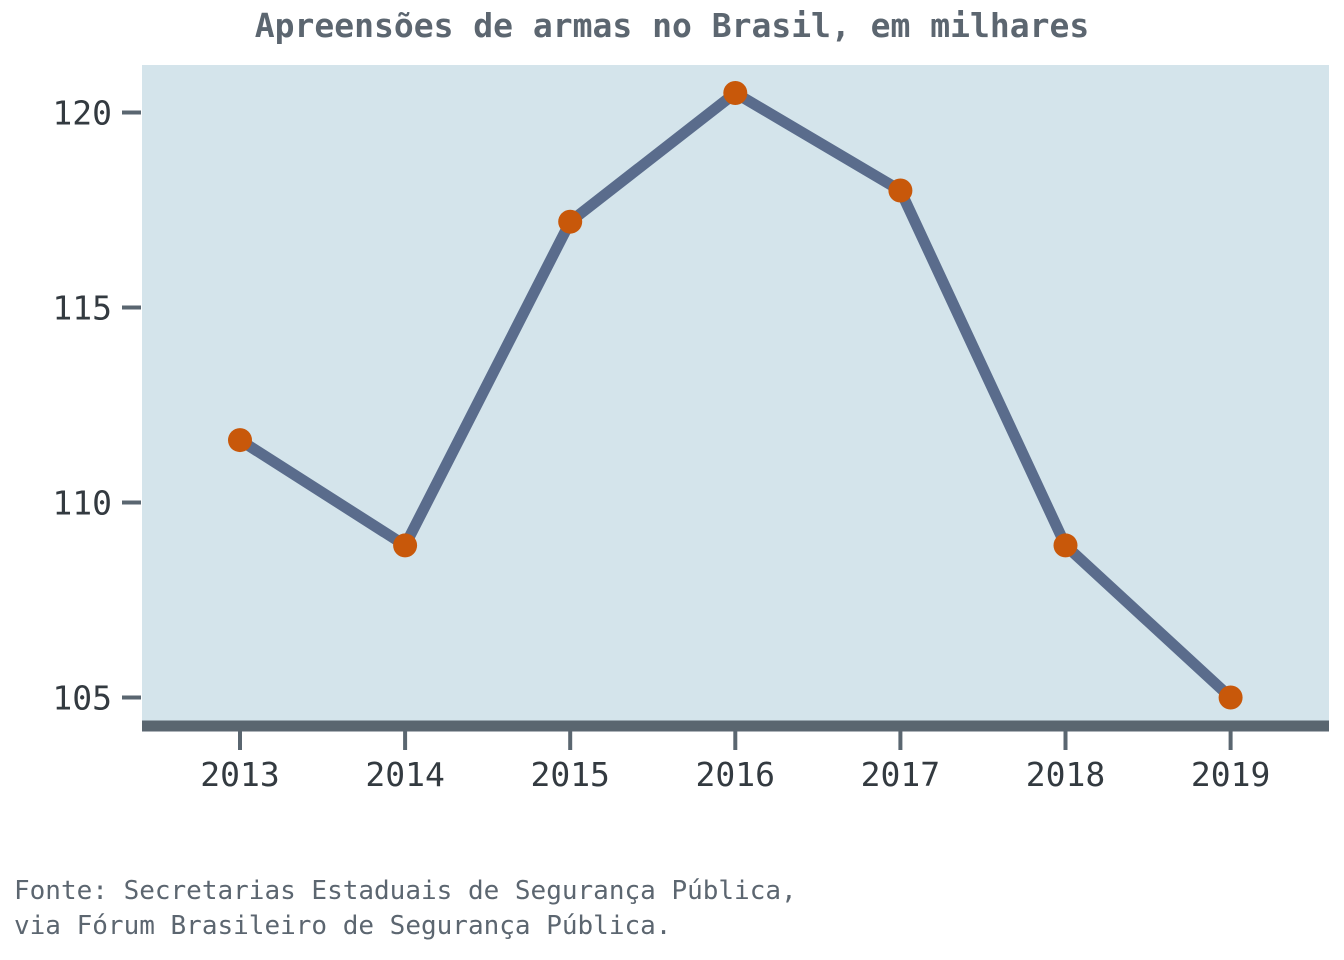 The width and height of the screenshot is (1344, 960). I want to click on data-point-2015, so click(570, 221).